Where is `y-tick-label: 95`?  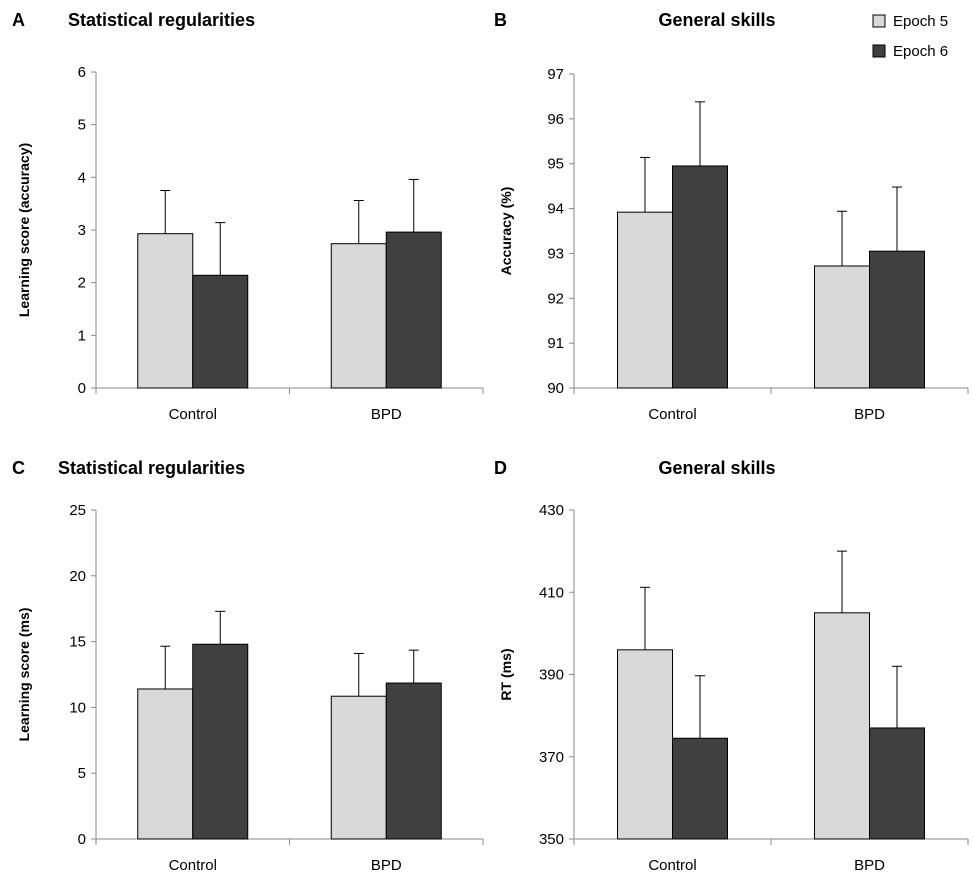
y-tick-label: 95 is located at coordinates (555, 164).